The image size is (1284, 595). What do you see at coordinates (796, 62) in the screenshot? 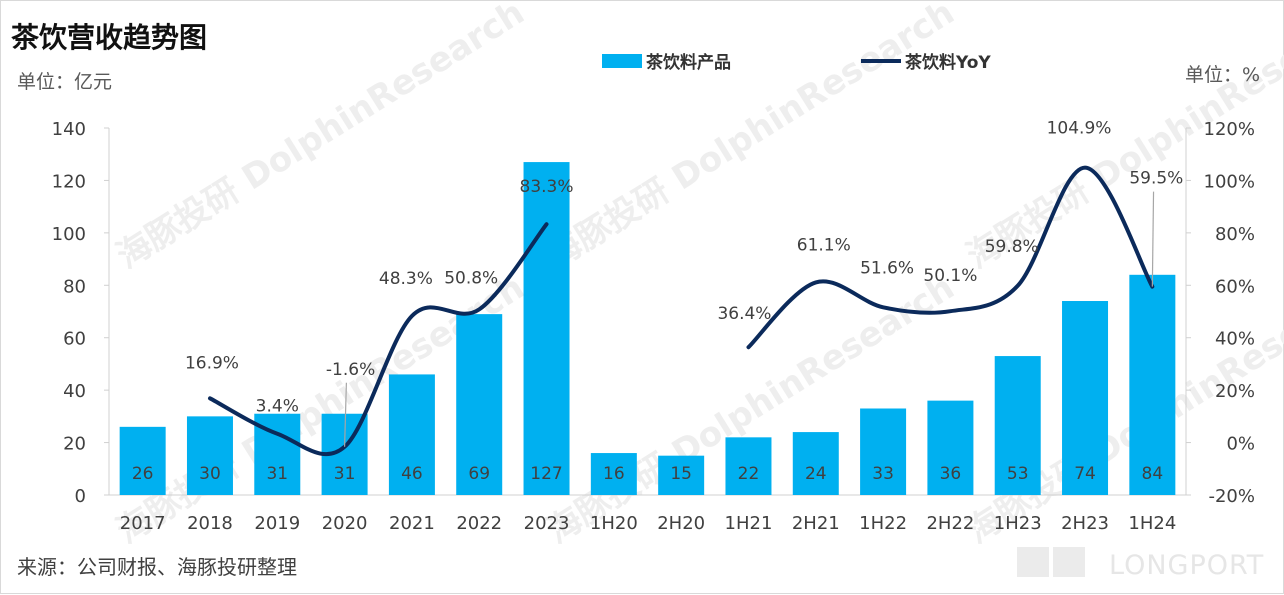
I see `legend: 茶饮料产品 茶饮料YoY` at bounding box center [796, 62].